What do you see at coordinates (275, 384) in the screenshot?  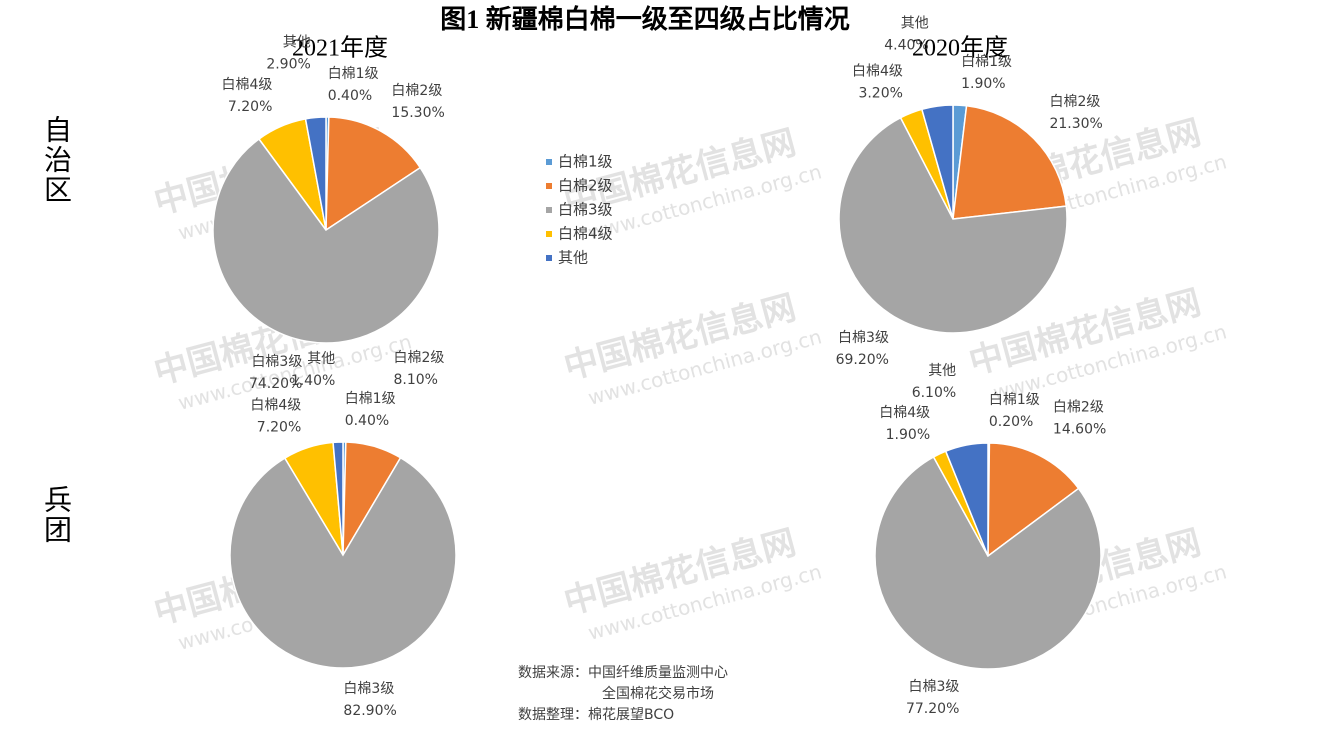 I see `slice-value-label: 74.20%` at bounding box center [275, 384].